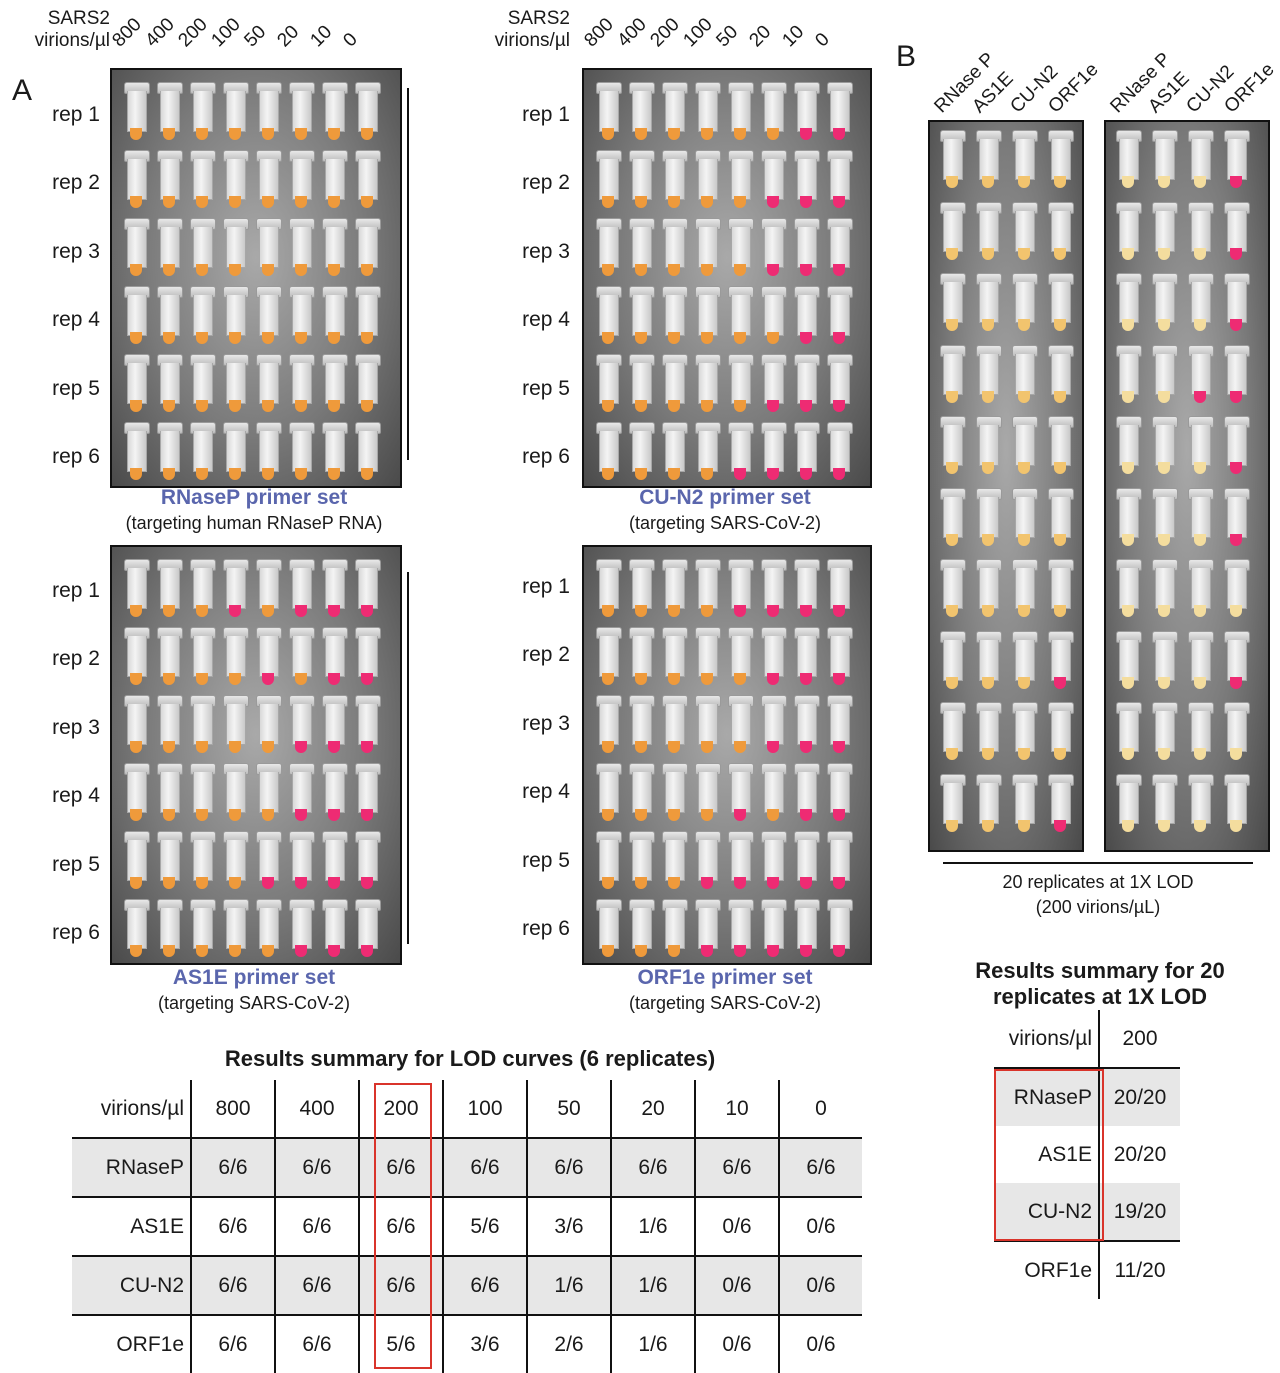  What do you see at coordinates (1046, 1039) in the screenshot?
I see `panel-b-header-label: virions/µl` at bounding box center [1046, 1039].